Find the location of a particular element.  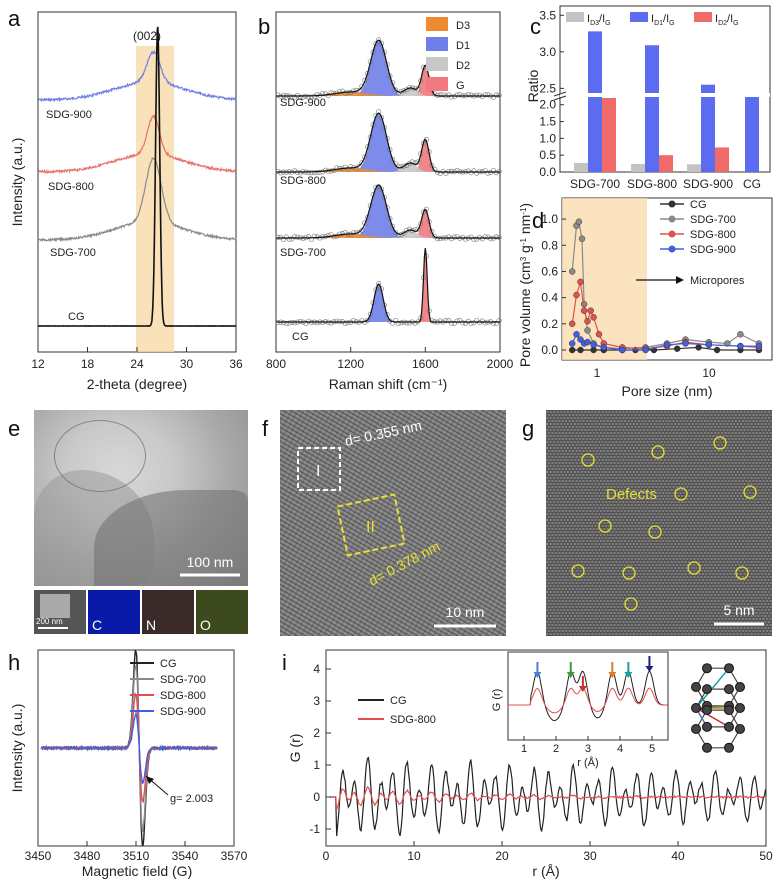

category-sdg800: SDG-800 is located at coordinates (652, 184).